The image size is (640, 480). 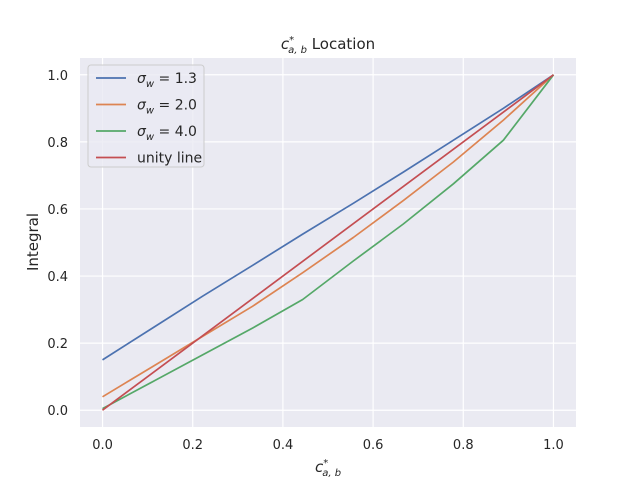 What do you see at coordinates (57, 76) in the screenshot?
I see `y-tick-label: 1.0` at bounding box center [57, 76].